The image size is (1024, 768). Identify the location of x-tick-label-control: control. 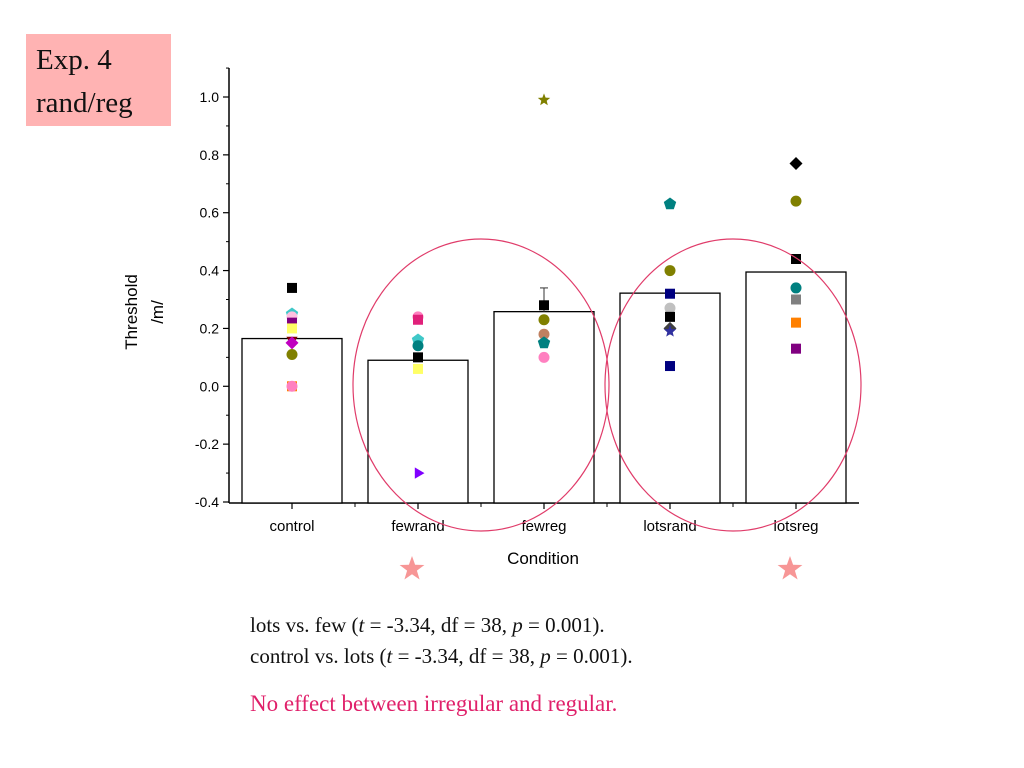
(291, 526).